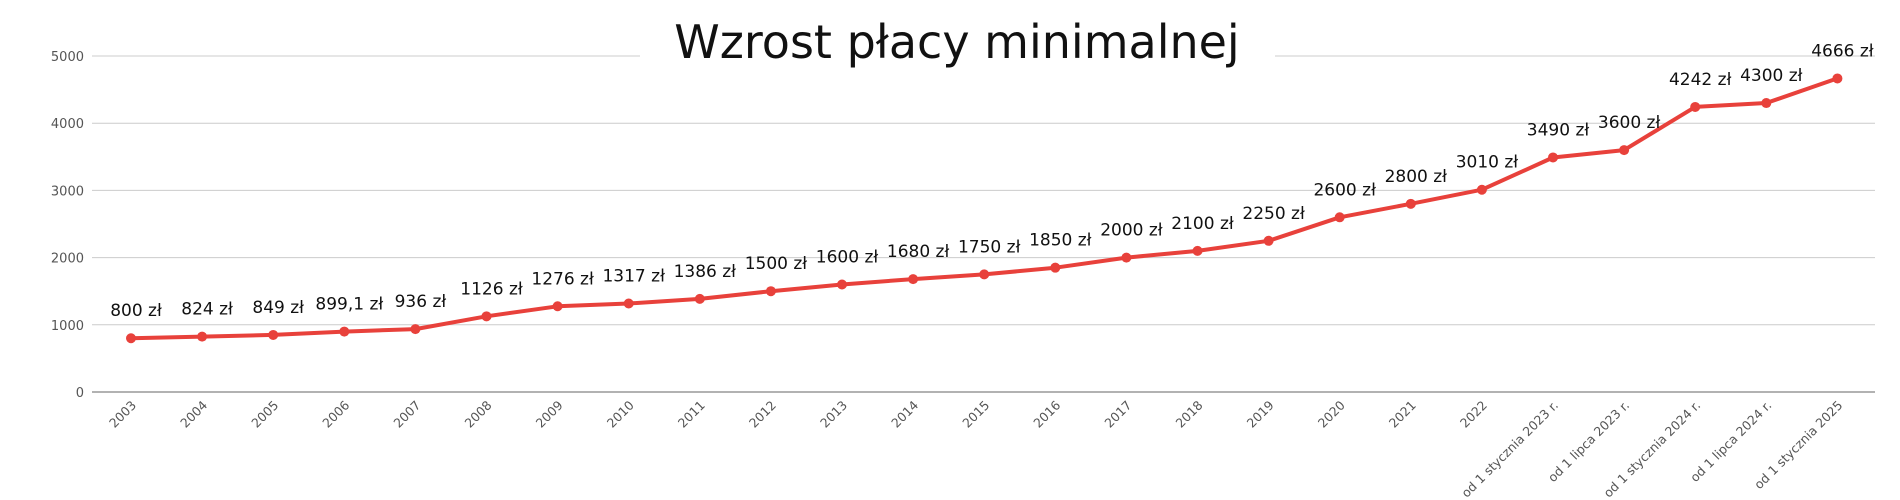  I want to click on x-tick-label: 2019, so click(1260, 413).